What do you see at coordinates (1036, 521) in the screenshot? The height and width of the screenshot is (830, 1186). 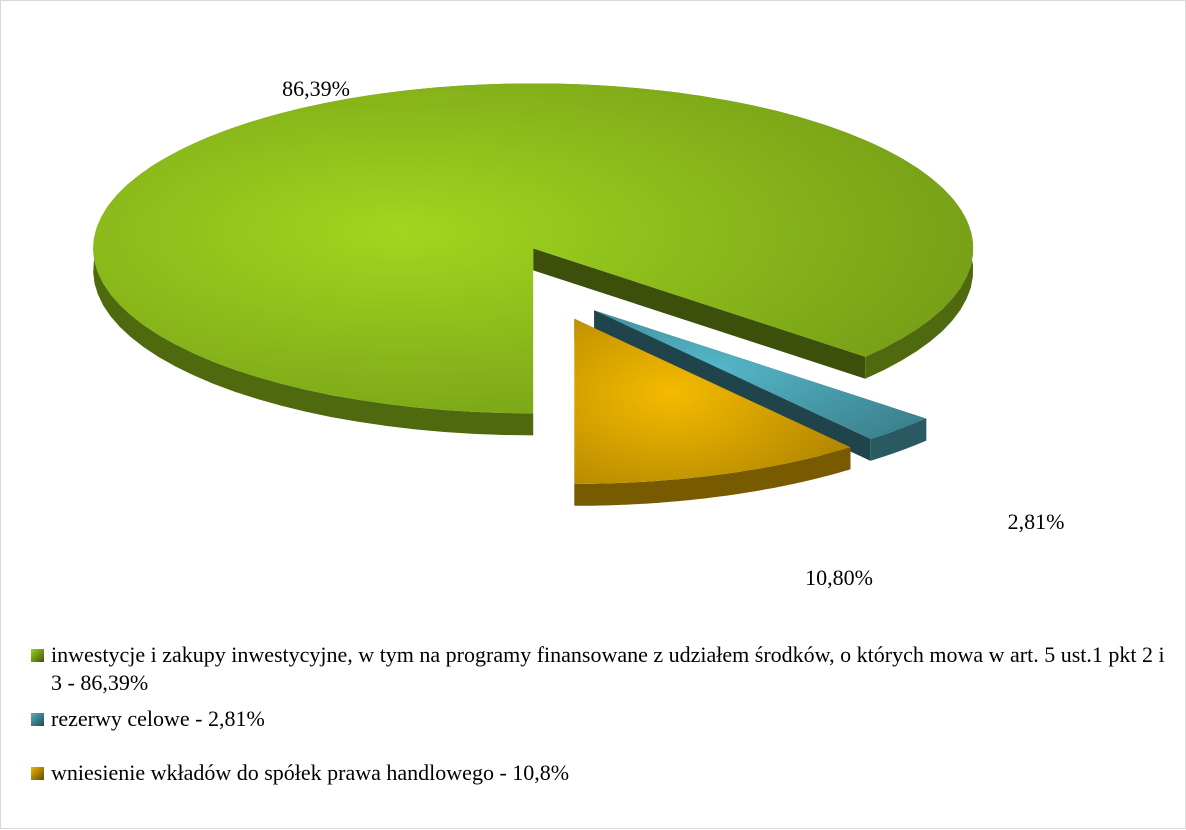 I see `data-label: 2,81%` at bounding box center [1036, 521].